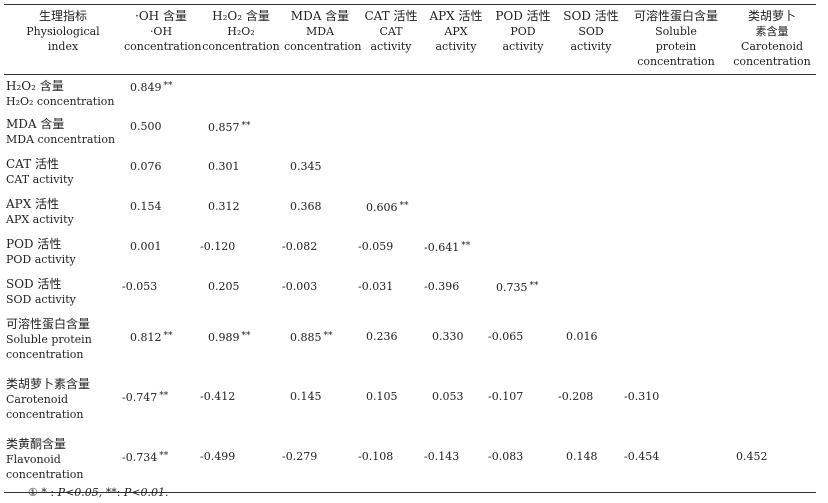 The image size is (828, 503). Describe the element at coordinates (320, 345) in the screenshot. I see `table-cell: 0.885 **` at that location.